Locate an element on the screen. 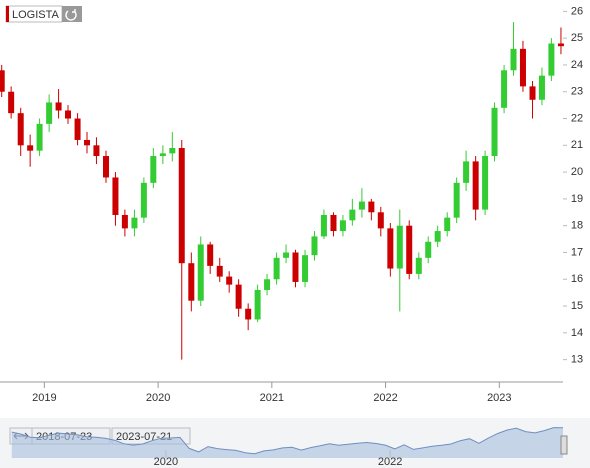 This screenshot has width=590, height=468. chart-title: LOGISTA is located at coordinates (36, 15).